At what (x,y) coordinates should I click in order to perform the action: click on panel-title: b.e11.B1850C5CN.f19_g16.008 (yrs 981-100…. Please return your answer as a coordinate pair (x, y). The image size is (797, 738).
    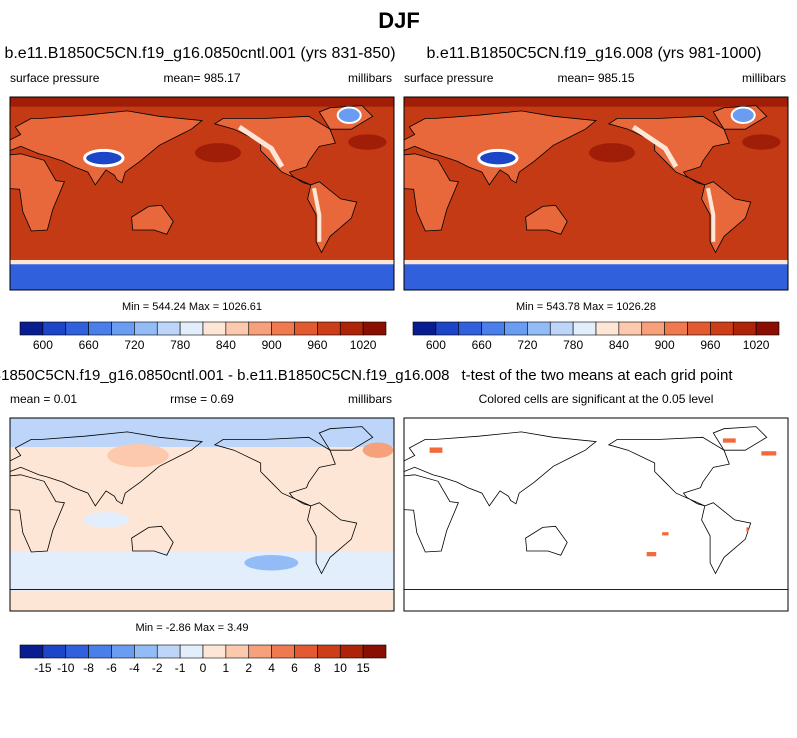
    Looking at the image, I should click on (593, 53).